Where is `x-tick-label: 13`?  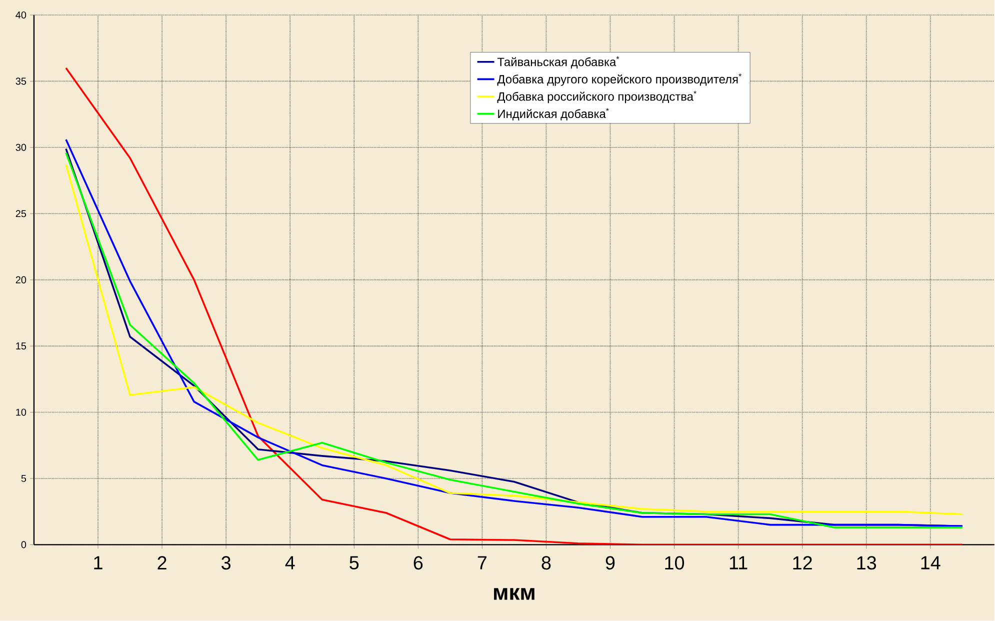
x-tick-label: 13 is located at coordinates (866, 563).